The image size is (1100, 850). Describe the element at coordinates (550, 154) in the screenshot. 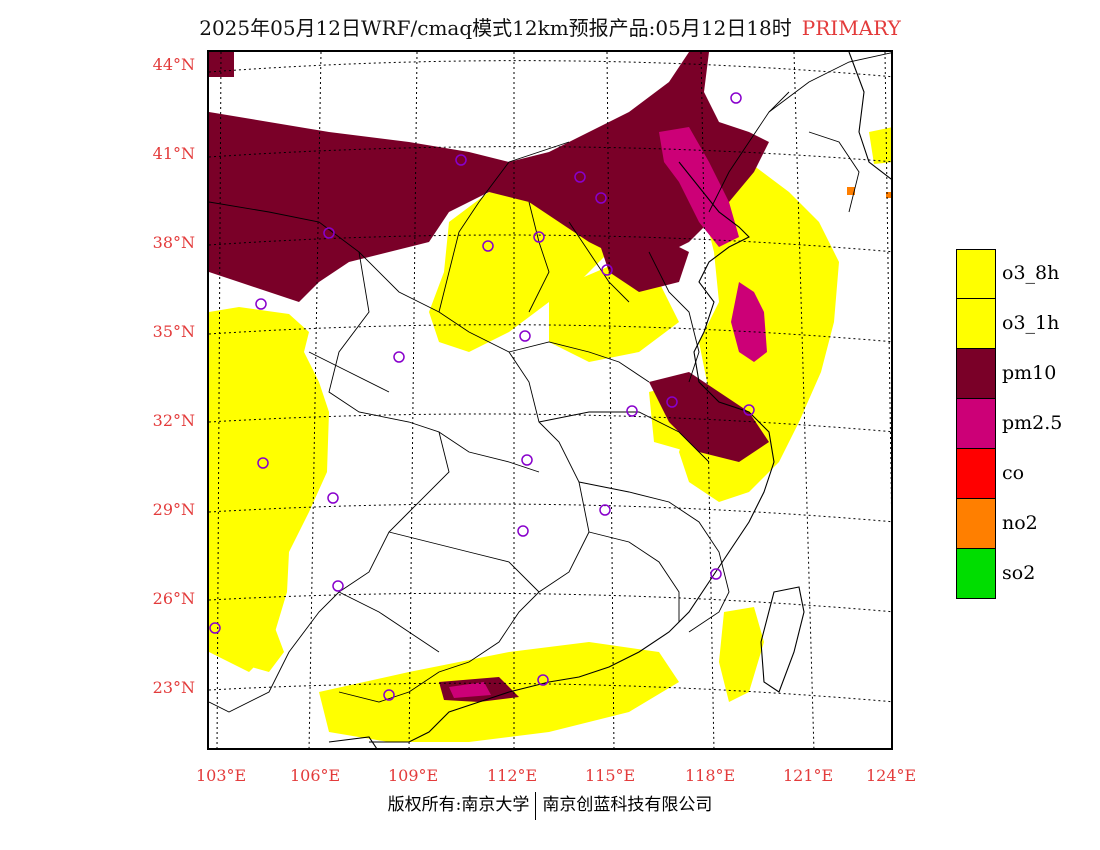

I see `parallel-41n` at that location.